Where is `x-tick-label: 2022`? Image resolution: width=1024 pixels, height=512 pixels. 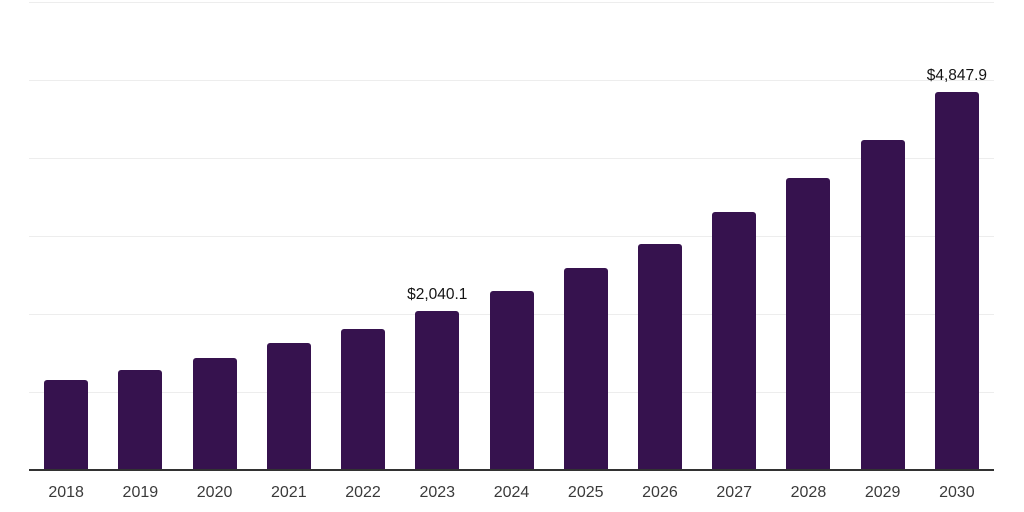 x-tick-label: 2022 is located at coordinates (363, 492).